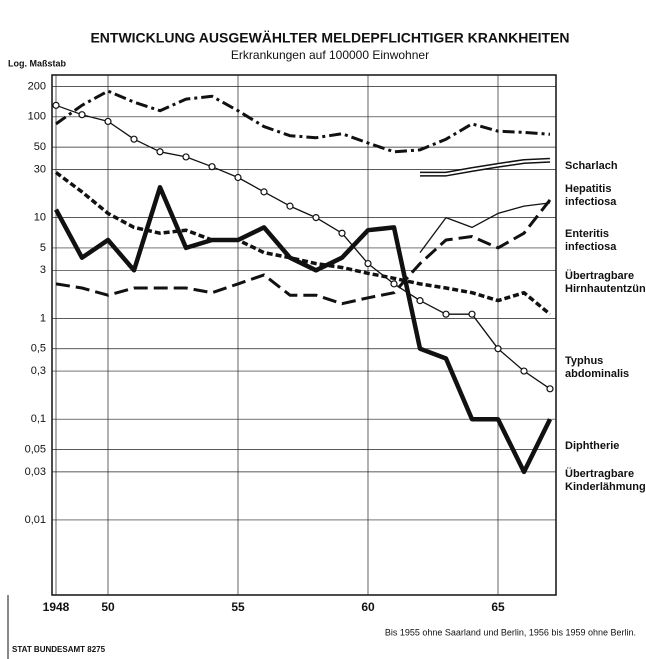  Describe the element at coordinates (485, 167) in the screenshot. I see `series-line-inner` at that location.